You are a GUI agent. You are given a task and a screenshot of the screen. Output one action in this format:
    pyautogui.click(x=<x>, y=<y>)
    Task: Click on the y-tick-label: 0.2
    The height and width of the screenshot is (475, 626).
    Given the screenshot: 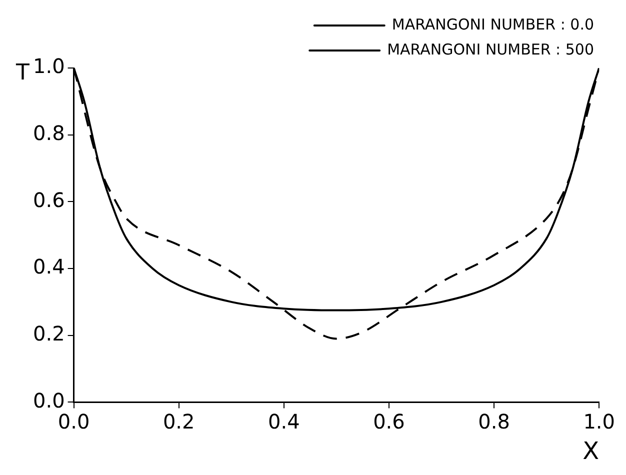 What is the action you would take?
    pyautogui.click(x=48, y=334)
    